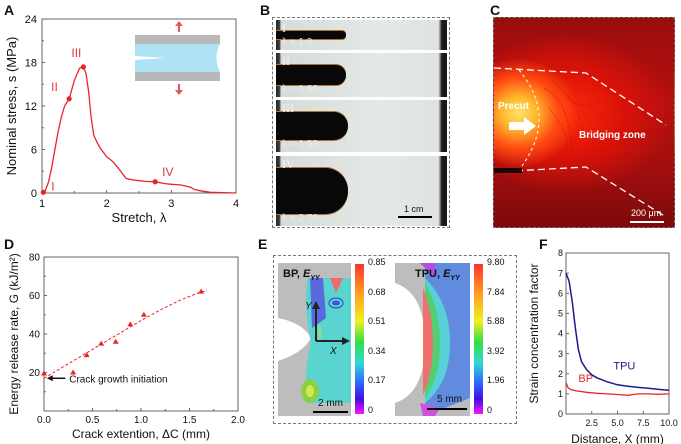  What do you see at coordinates (496, 321) in the screenshot?
I see `colorbar-tick-label: 5.88` at bounding box center [496, 321].